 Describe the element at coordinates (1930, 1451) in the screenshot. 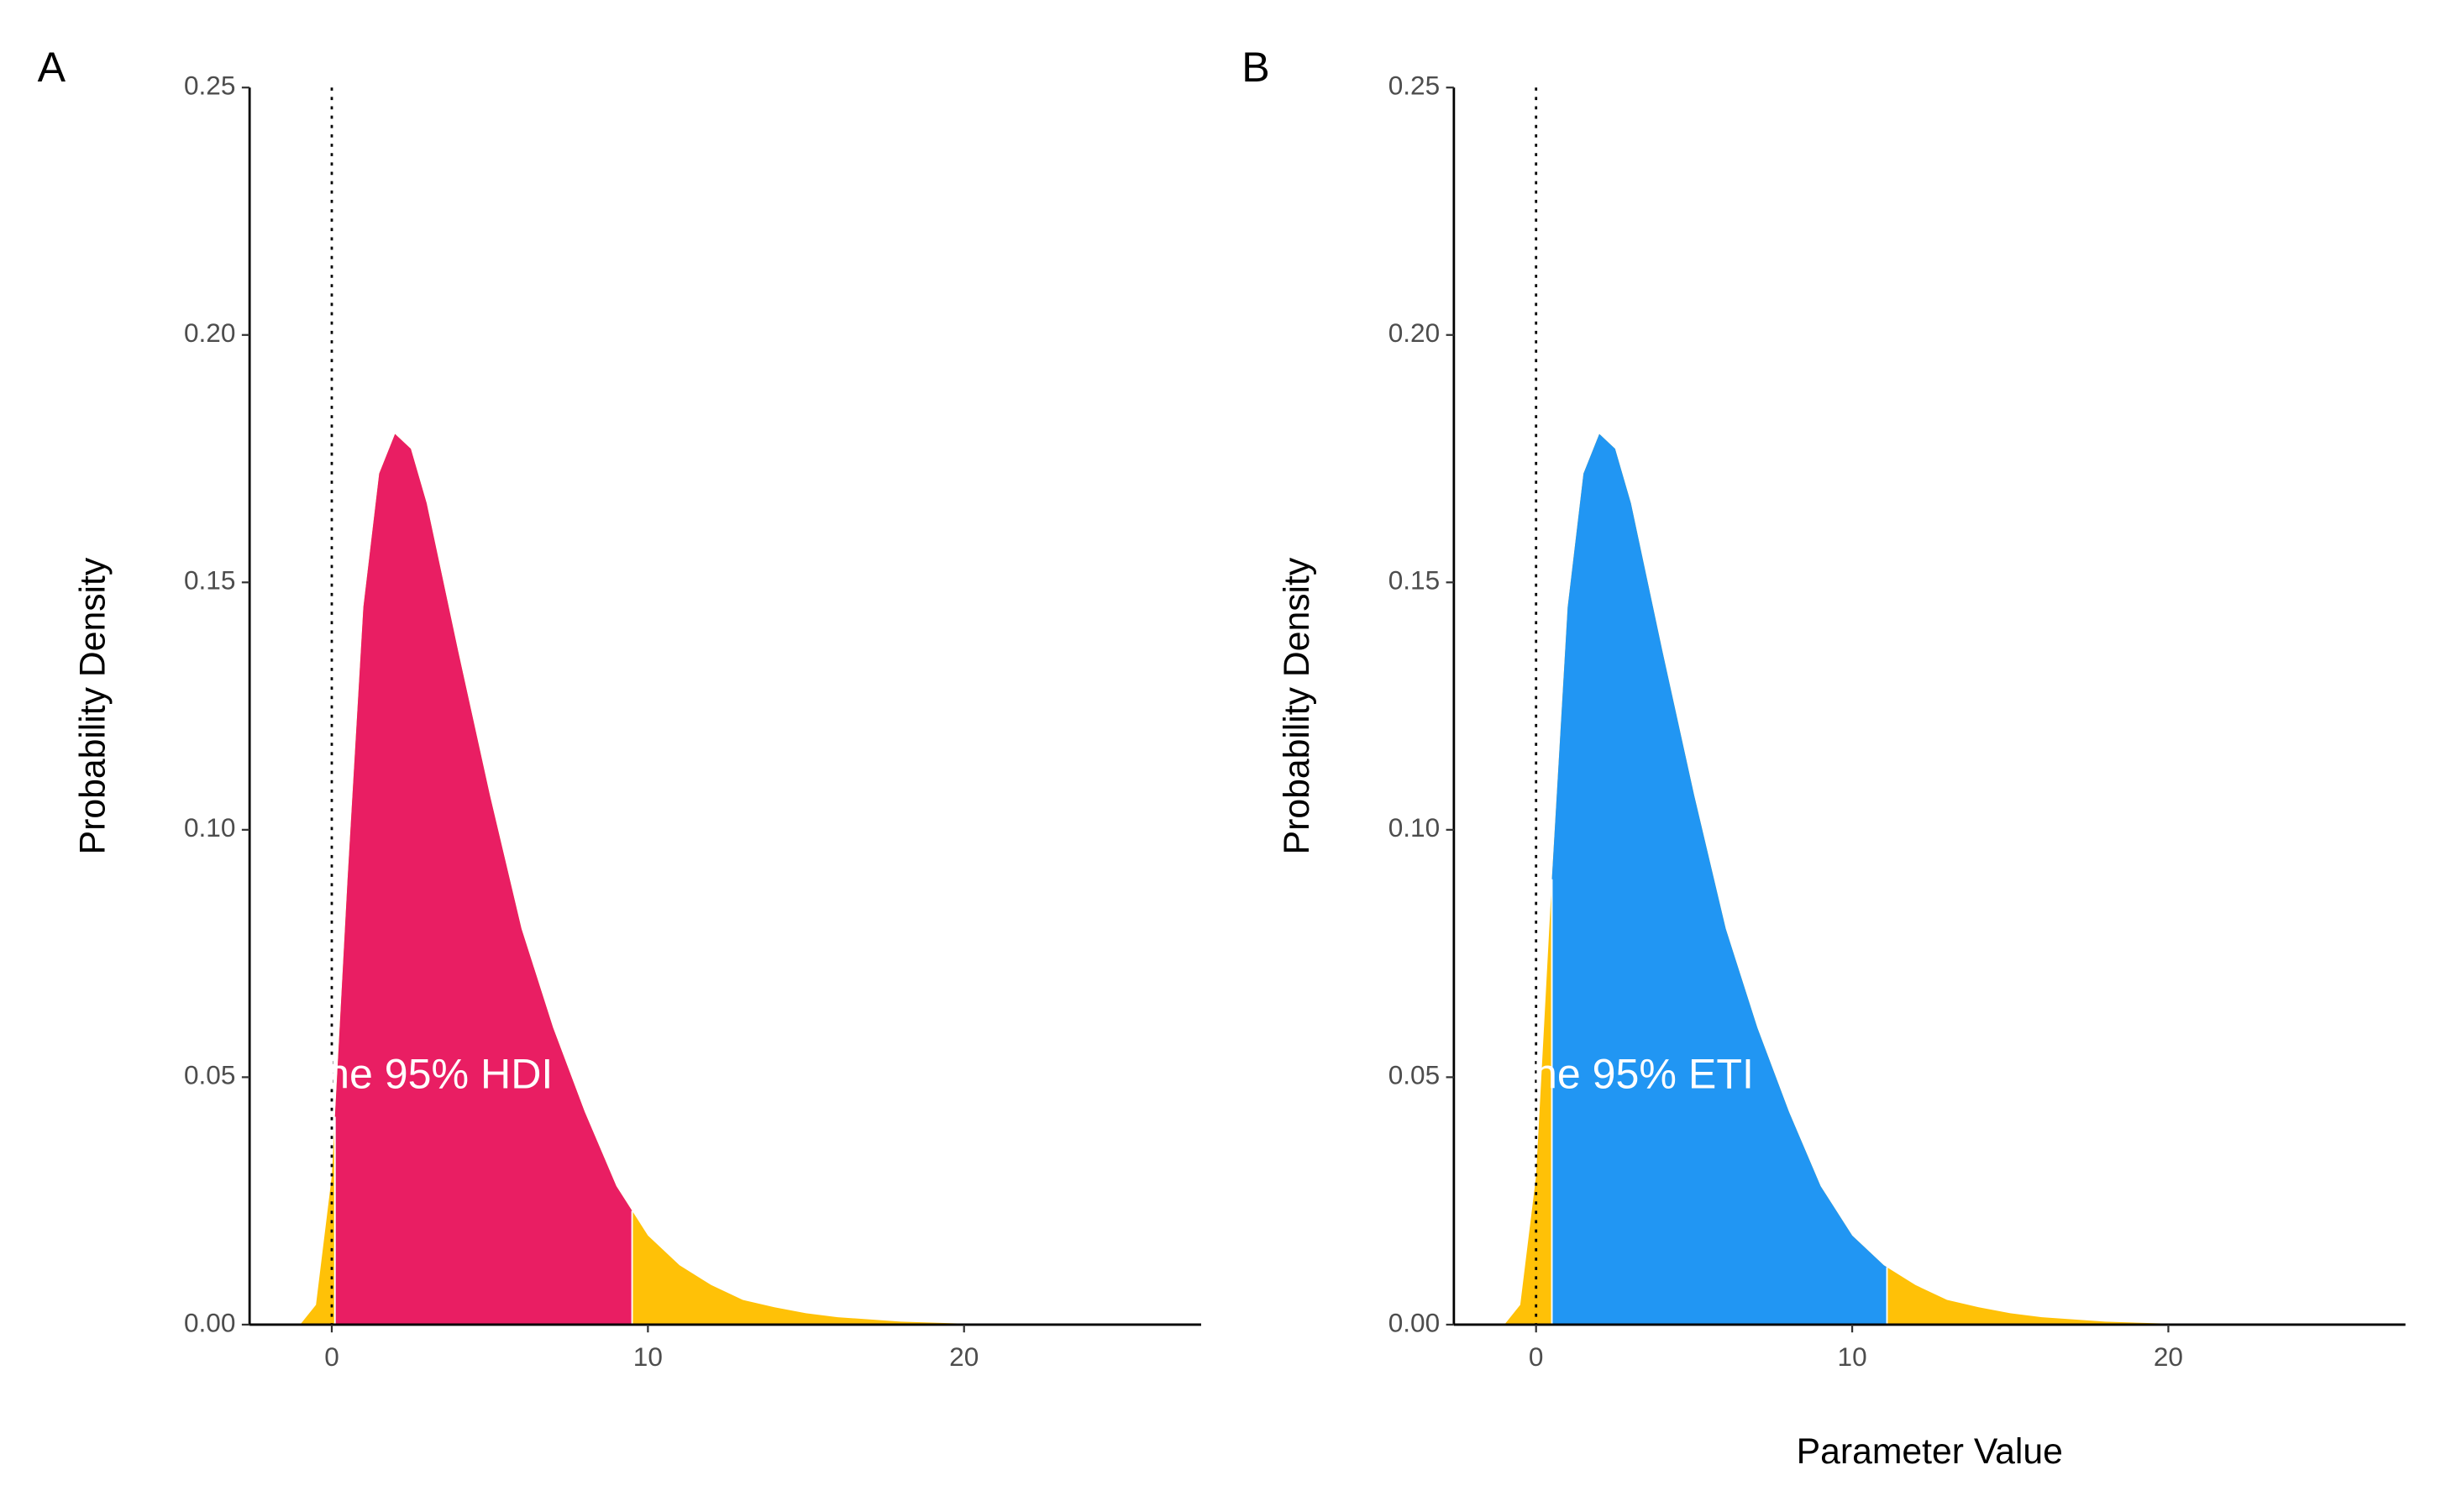

I see `x-axis-title: Parameter Value` at that location.